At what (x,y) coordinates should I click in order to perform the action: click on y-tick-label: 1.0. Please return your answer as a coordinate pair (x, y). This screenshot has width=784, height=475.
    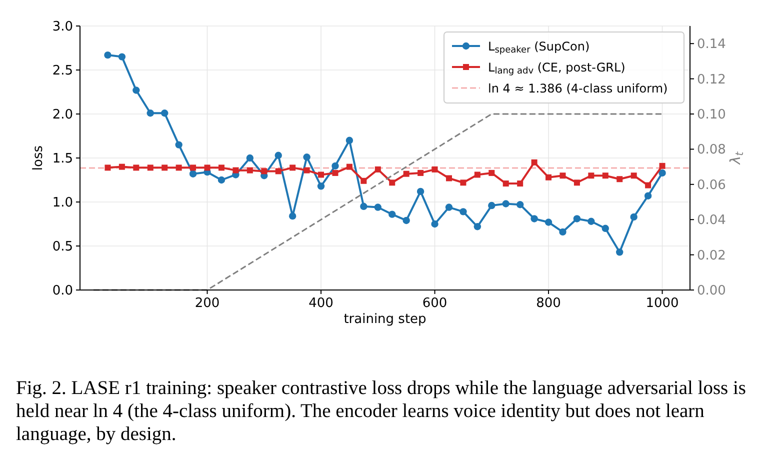
    Looking at the image, I should click on (62, 203).